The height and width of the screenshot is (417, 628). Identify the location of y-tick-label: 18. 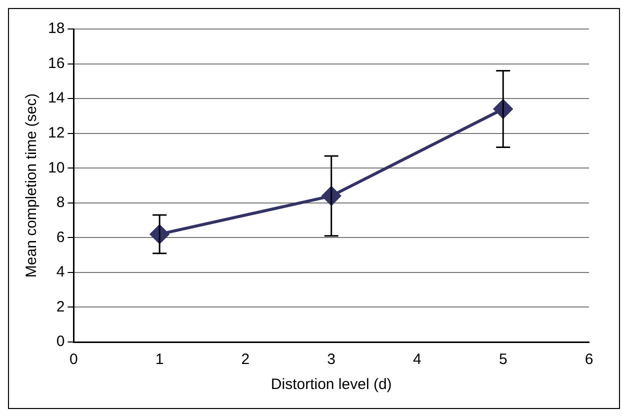
(56, 29).